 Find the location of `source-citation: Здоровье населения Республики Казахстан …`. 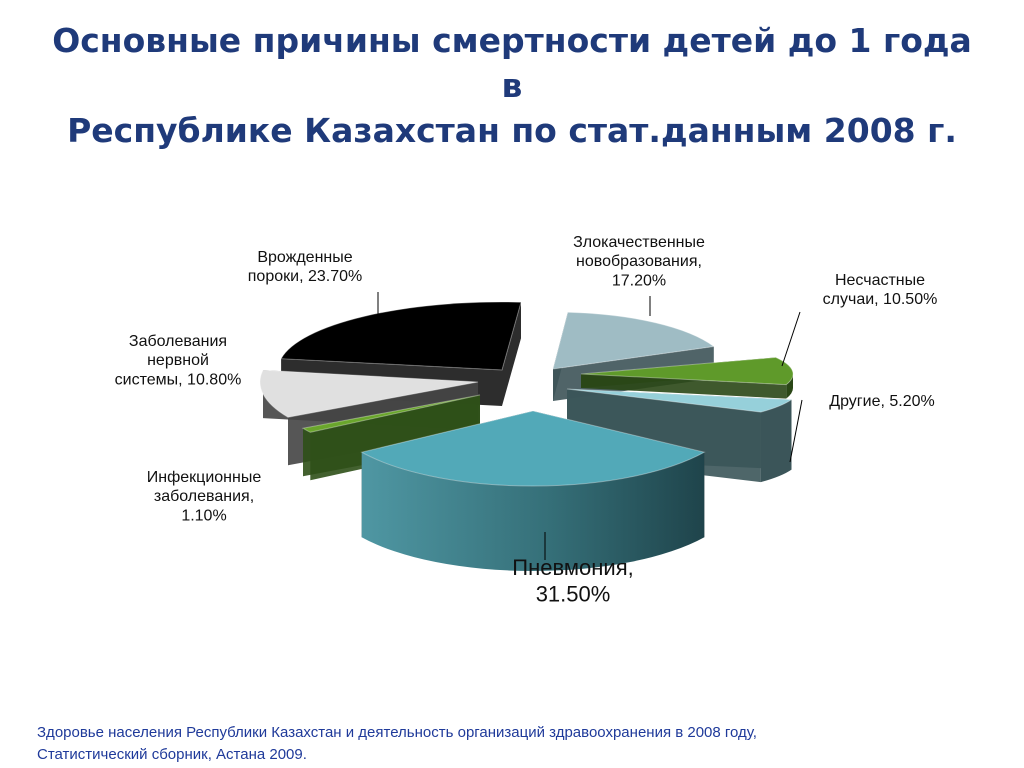

source-citation: Здоровье населения Республики Казахстан … is located at coordinates (487, 744).